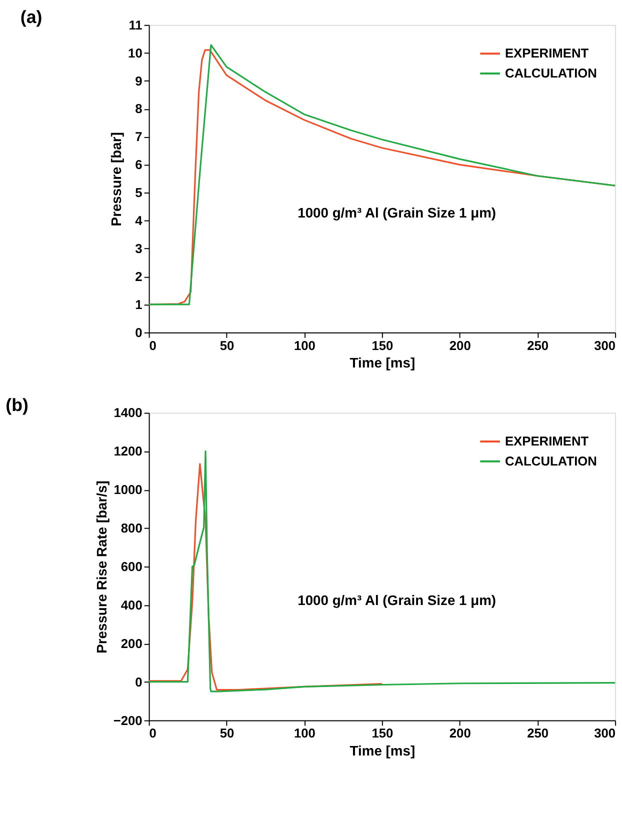  Describe the element at coordinates (116, 179) in the screenshot. I see `y-axis-title: Pressure [bar]` at that location.